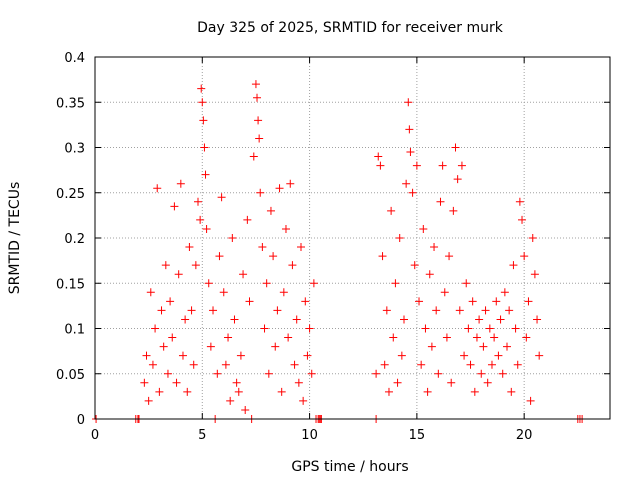 The height and width of the screenshot is (480, 640). I want to click on y-tick-label: 0.05, so click(70, 375).